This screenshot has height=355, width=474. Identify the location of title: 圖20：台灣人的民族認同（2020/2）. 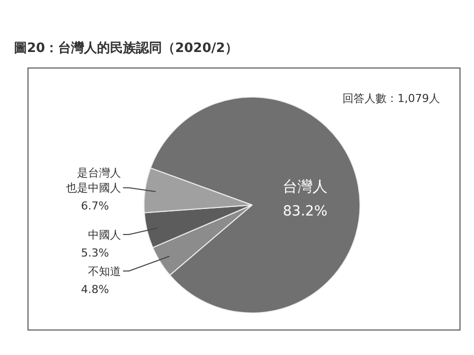
(126, 48).